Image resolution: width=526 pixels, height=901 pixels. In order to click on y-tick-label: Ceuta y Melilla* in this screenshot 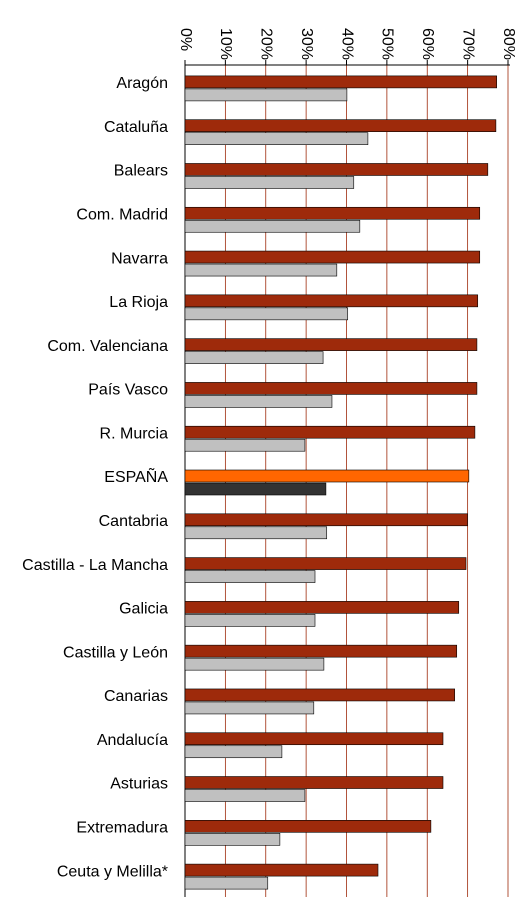, I will do `click(112, 871)`.